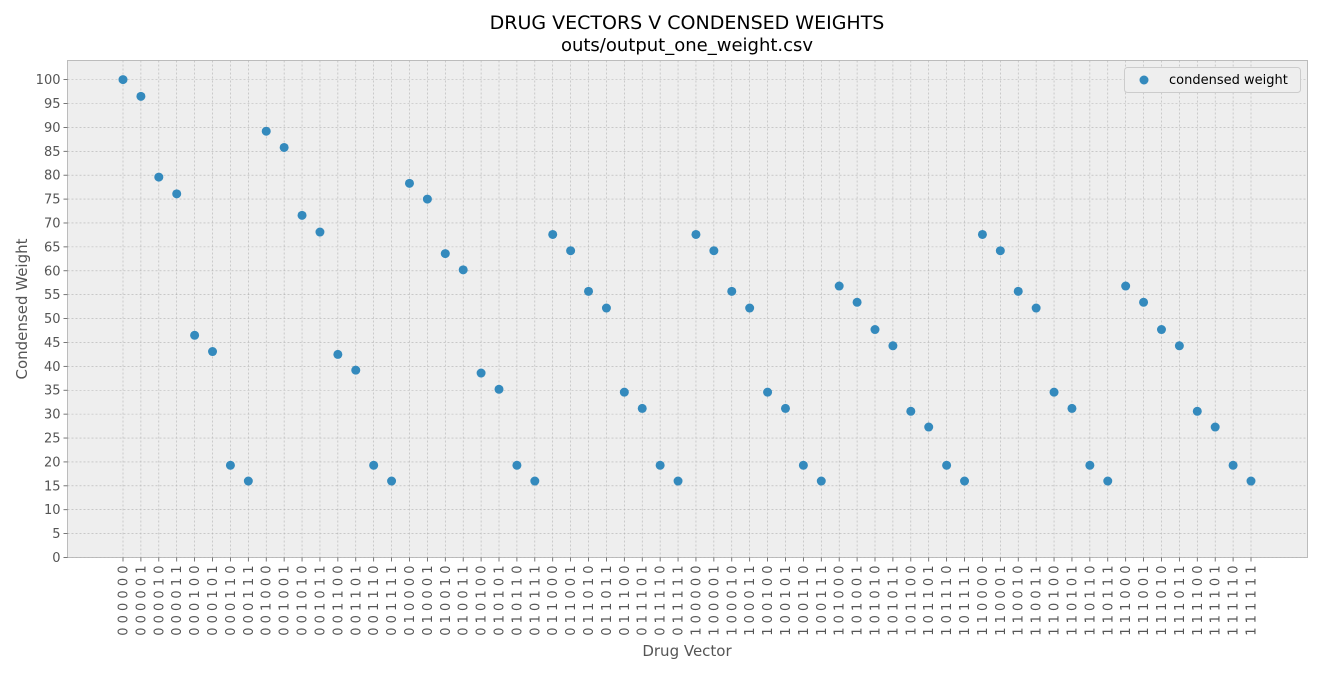  What do you see at coordinates (1090, 601) in the screenshot?
I see `x-tick-label: 1 1 0 1 1 0` at bounding box center [1090, 601].